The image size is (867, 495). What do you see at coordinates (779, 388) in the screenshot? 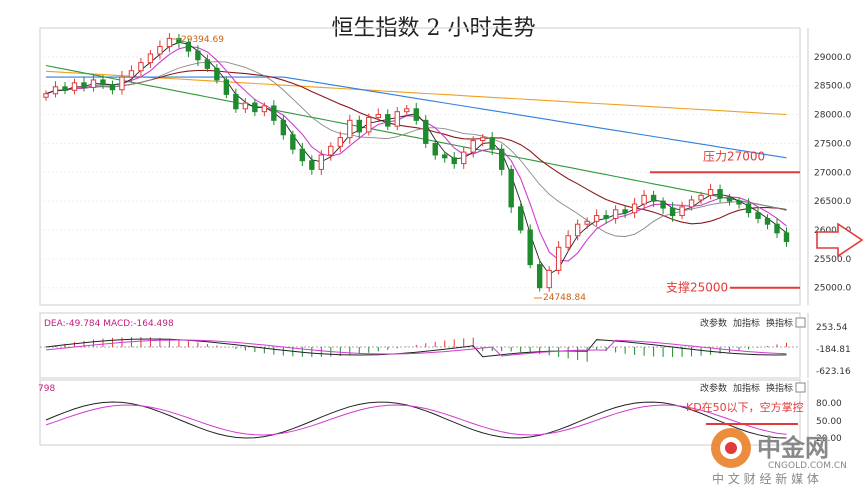
I see `kdj-button-2: 换指标` at bounding box center [779, 388].